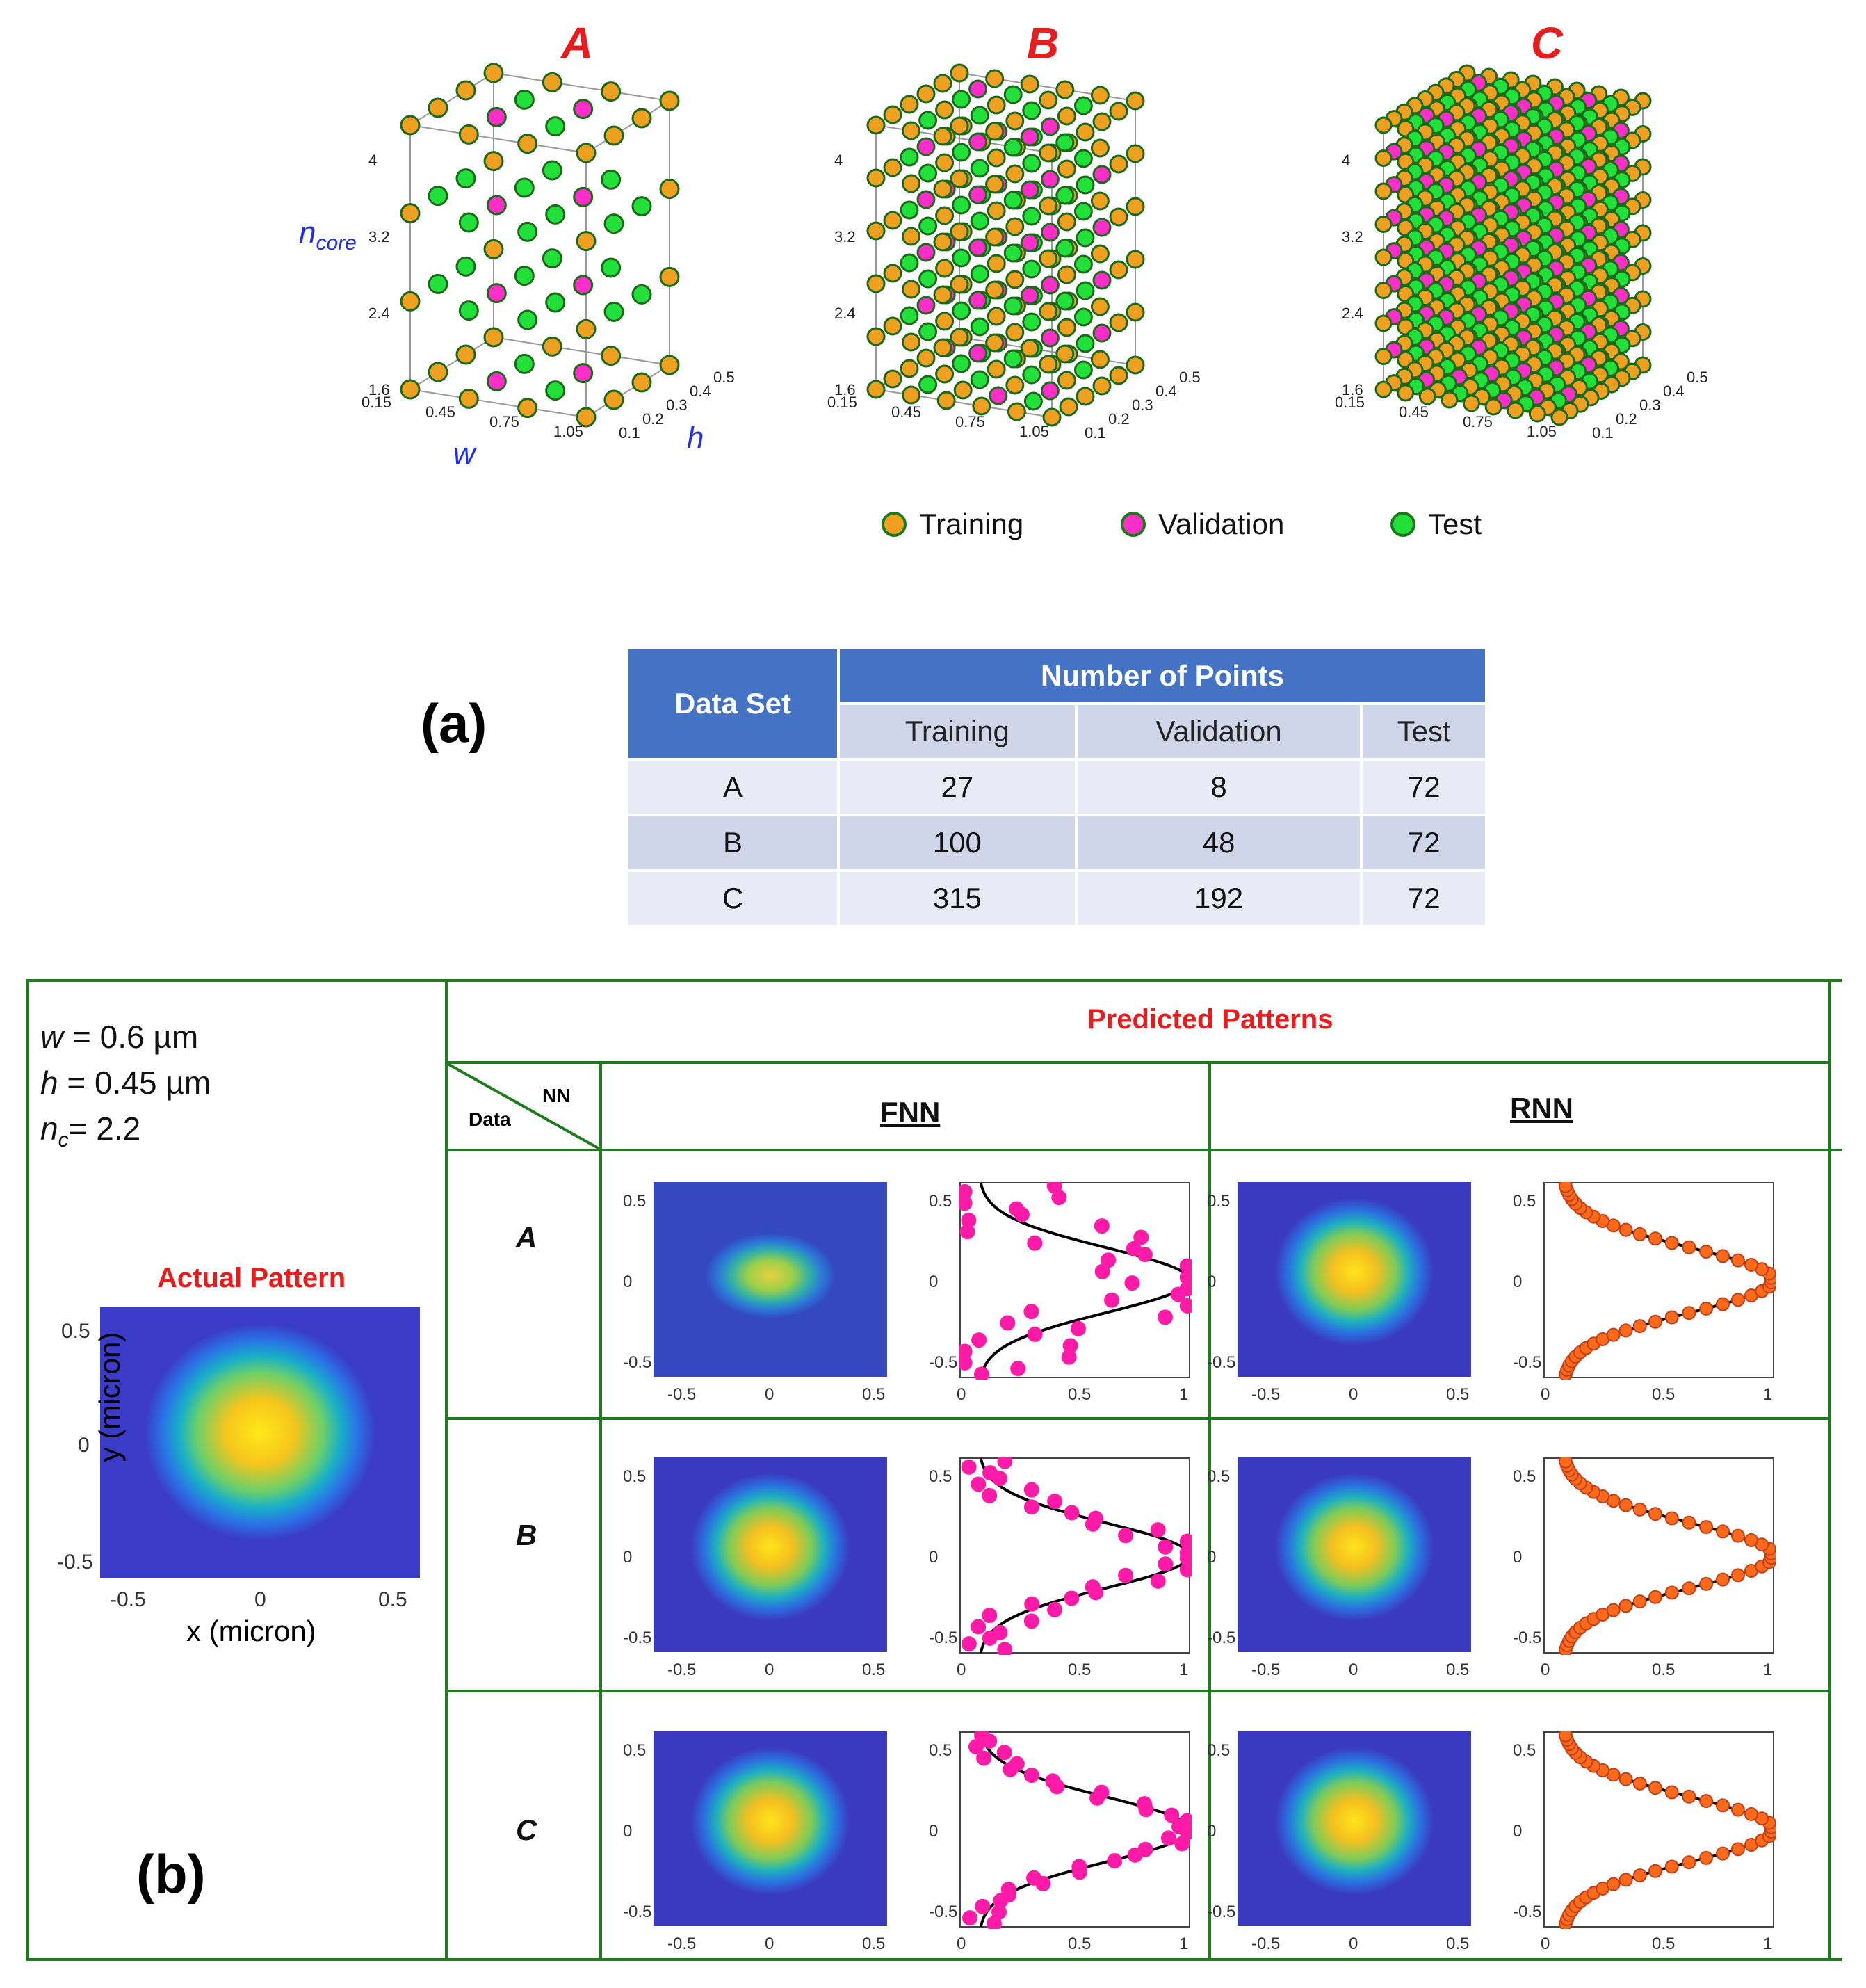  Describe the element at coordinates (119, 1037) in the screenshot. I see `param-w: w = 0.6 µm` at that location.